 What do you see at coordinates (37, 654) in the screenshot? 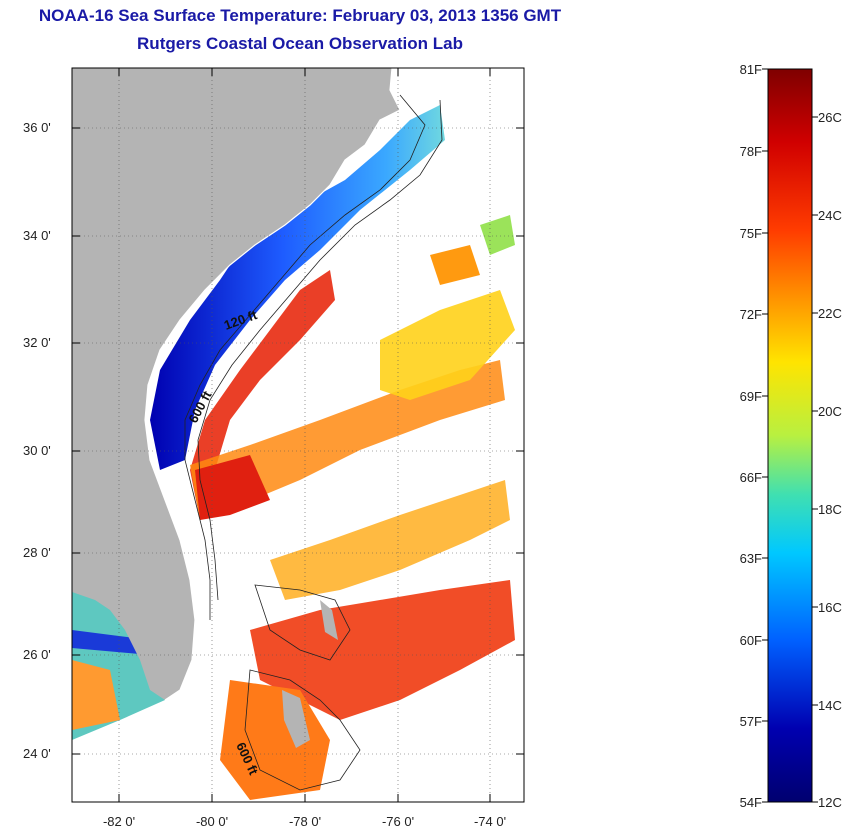
I see `lat-label-26: 26 0'` at bounding box center [37, 654].